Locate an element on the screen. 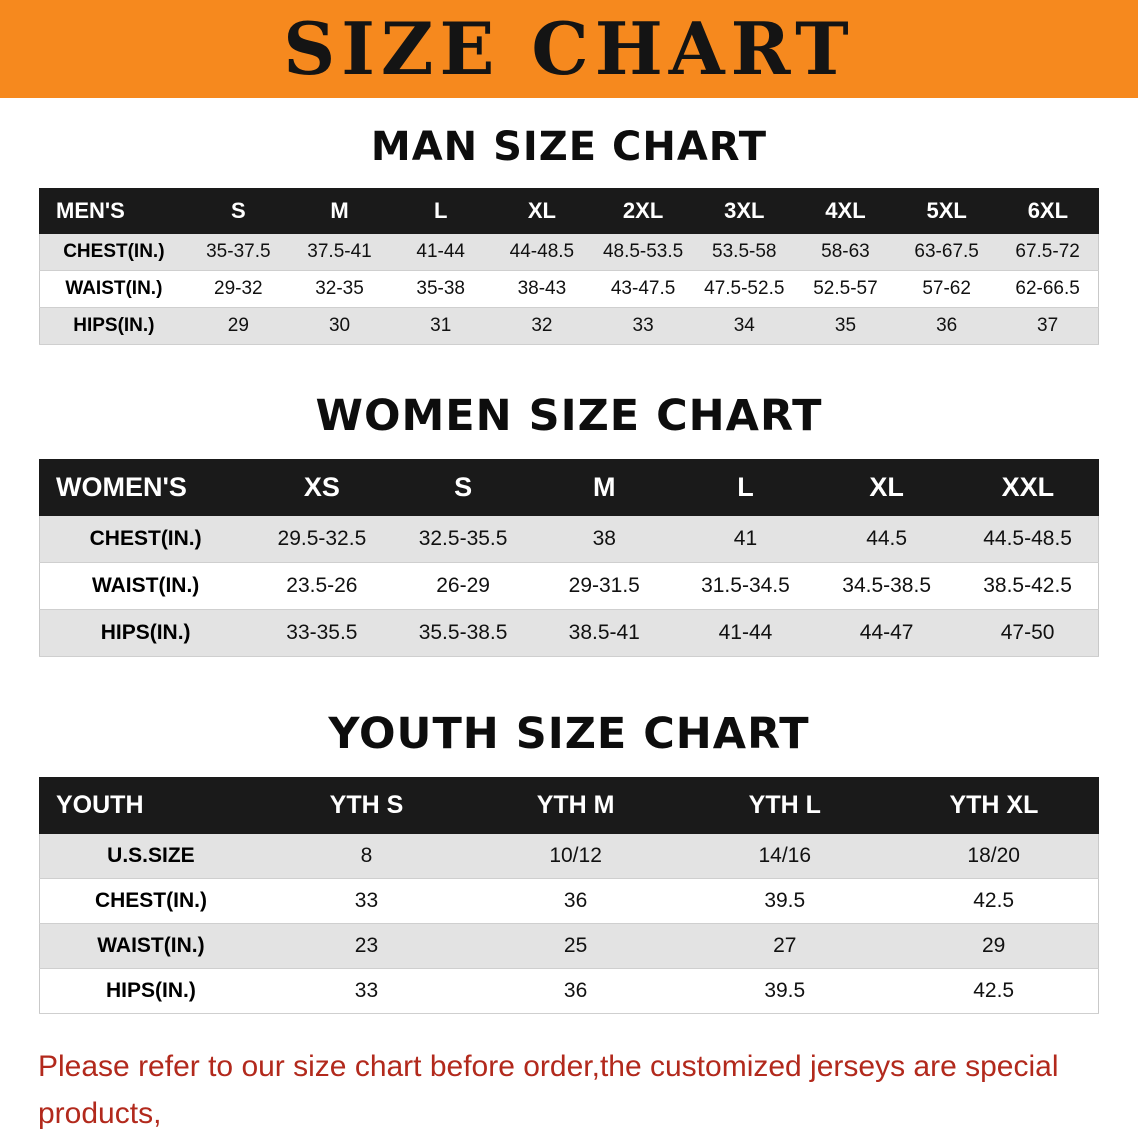 The height and width of the screenshot is (1132, 1138). table-cell: 35.5-38.5 is located at coordinates (463, 633).